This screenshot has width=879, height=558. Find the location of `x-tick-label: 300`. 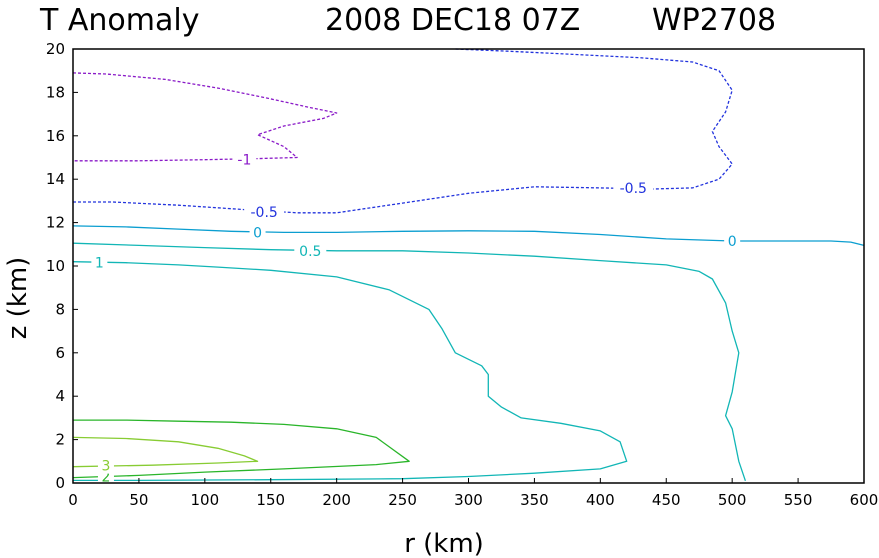

x-tick-label: 300 is located at coordinates (468, 500).